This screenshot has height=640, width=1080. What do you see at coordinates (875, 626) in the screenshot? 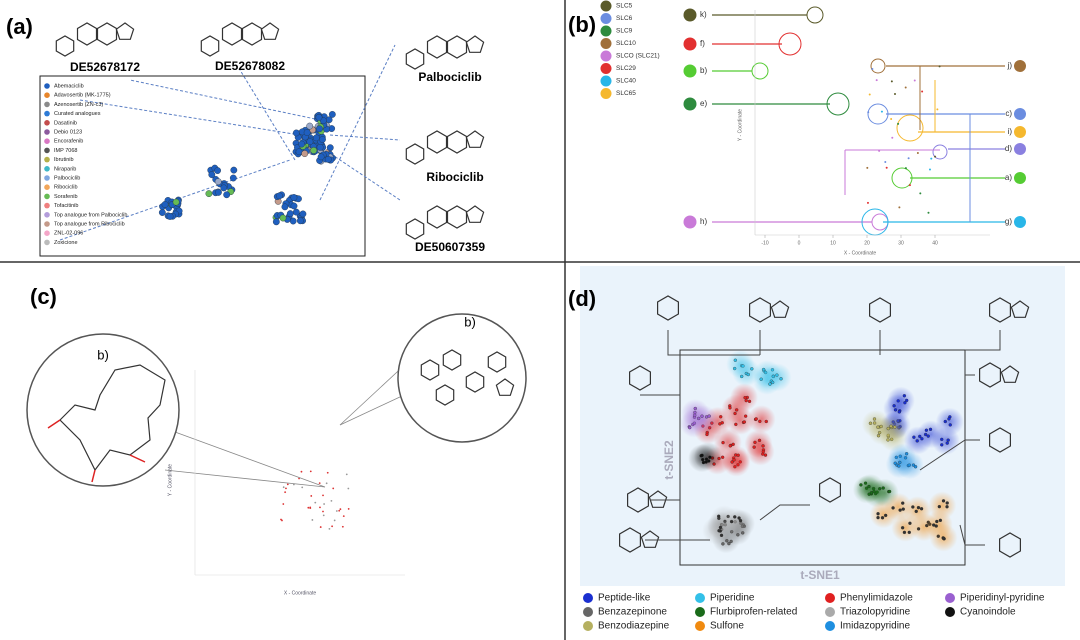
I see `legend-label: Imidazopyridine` at bounding box center [875, 626].